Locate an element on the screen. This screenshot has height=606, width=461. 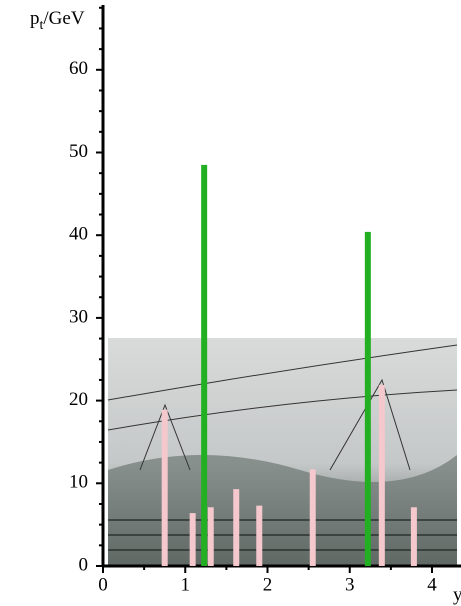
x-tick-label: 2 is located at coordinates (268, 584).